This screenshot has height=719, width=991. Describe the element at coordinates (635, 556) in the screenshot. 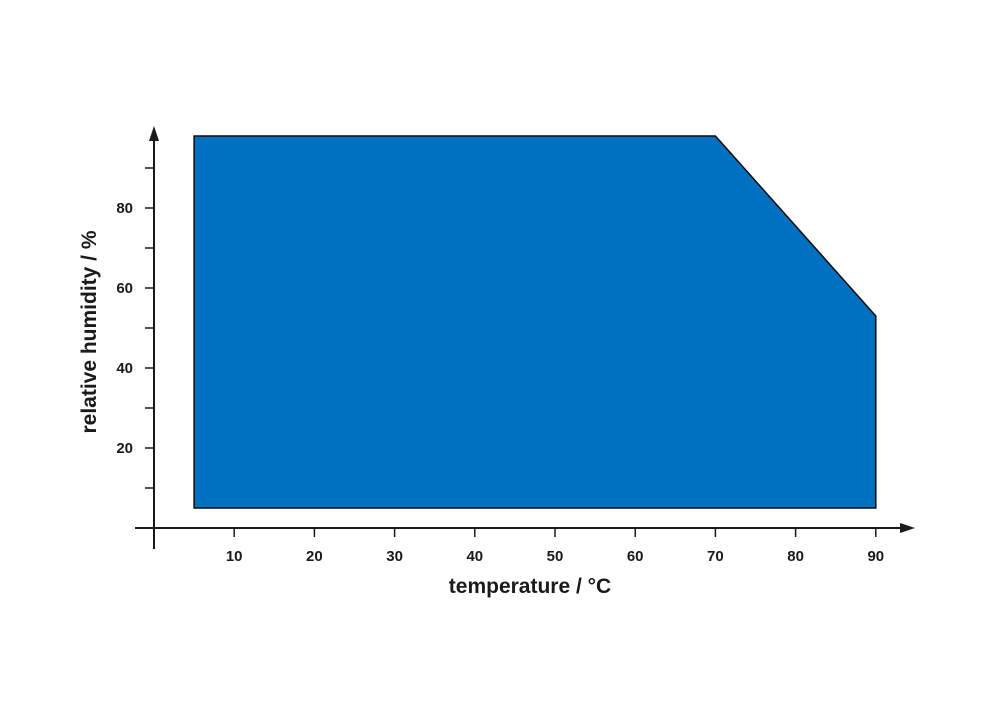

I see `x-tick-label: 60` at that location.